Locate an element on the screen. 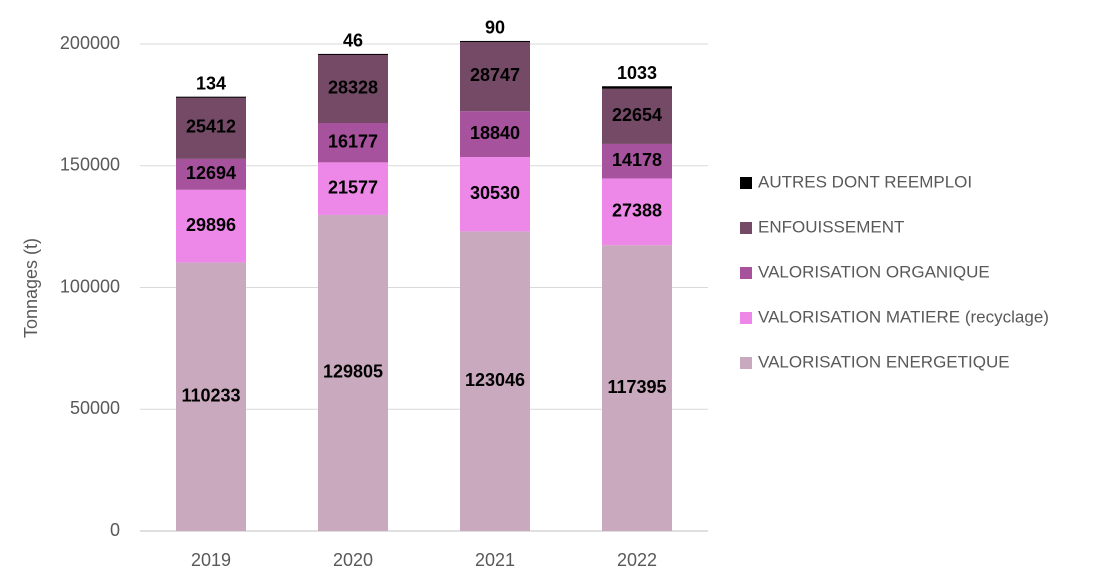 The height and width of the screenshot is (579, 1113). y-tick-label: 100000 is located at coordinates (90, 286).